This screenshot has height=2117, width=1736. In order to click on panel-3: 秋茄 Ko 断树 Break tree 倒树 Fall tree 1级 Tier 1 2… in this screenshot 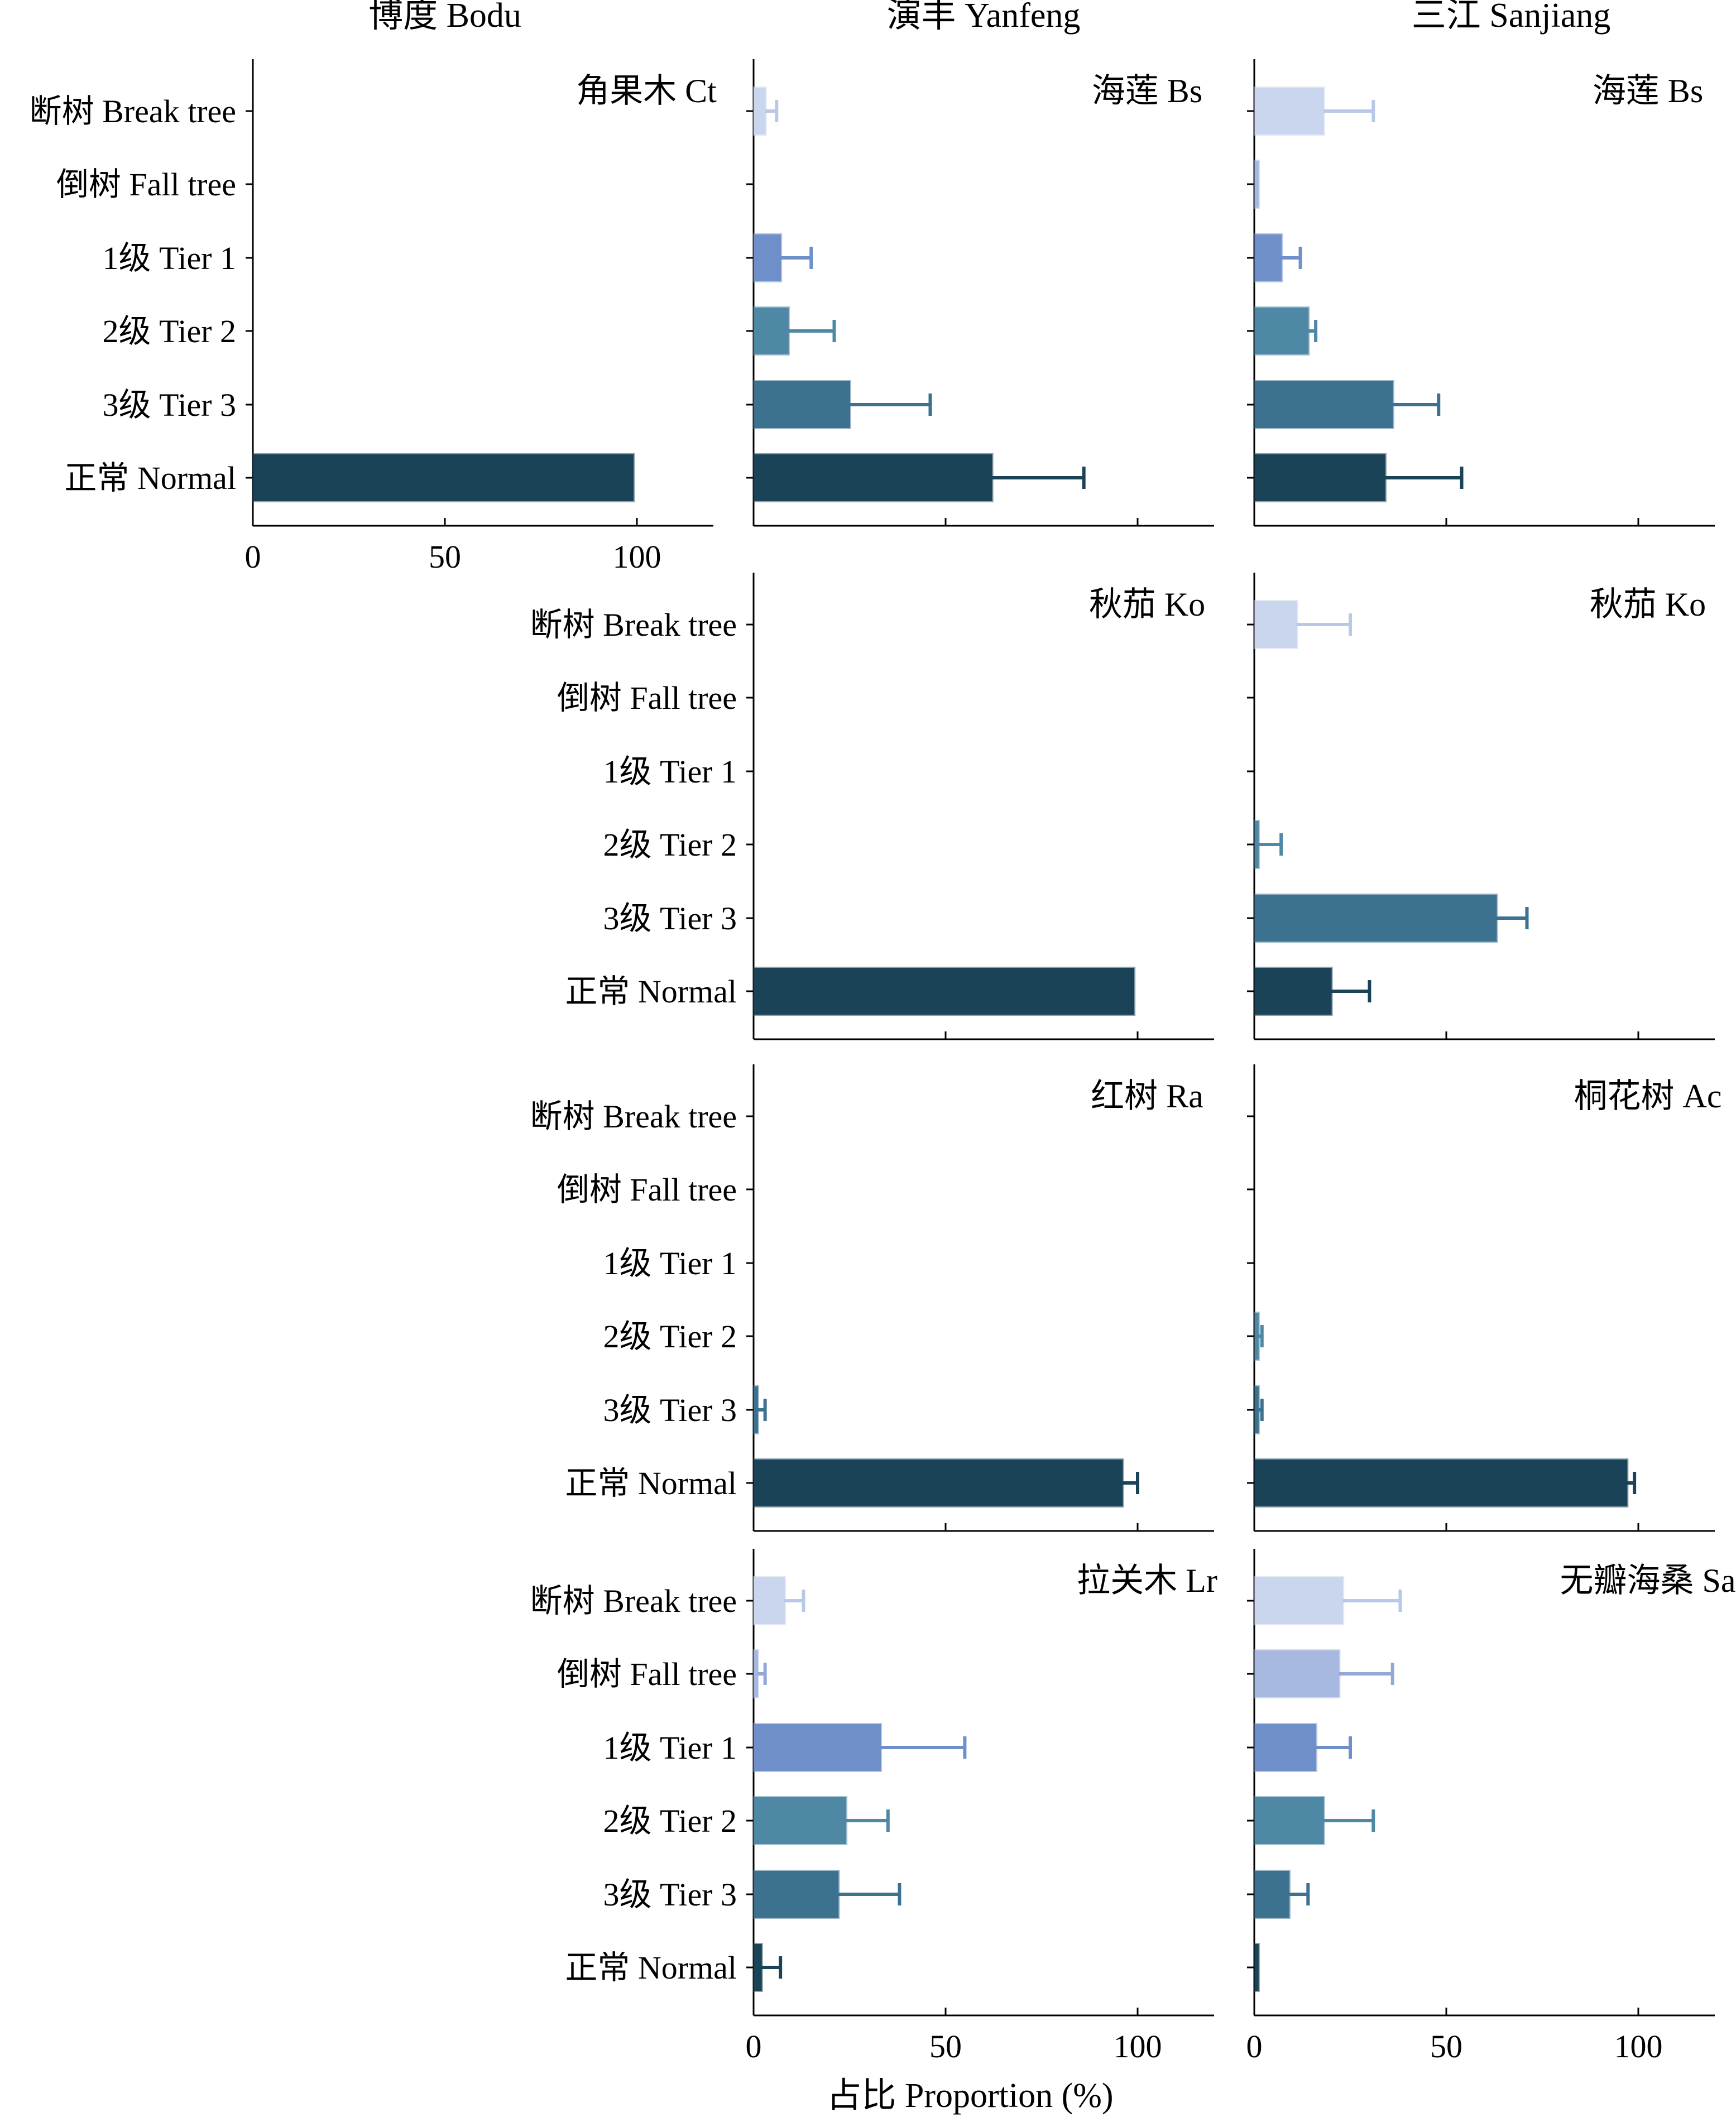, I will do `click(872, 806)`.